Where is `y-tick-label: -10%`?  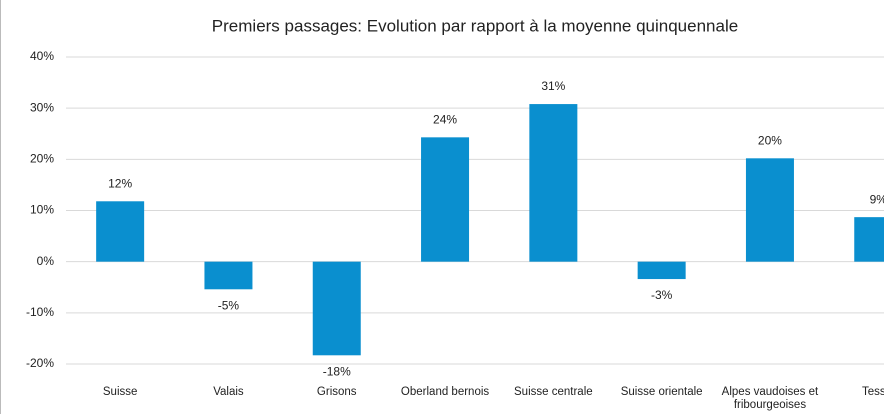 y-tick-label: -10% is located at coordinates (40, 312).